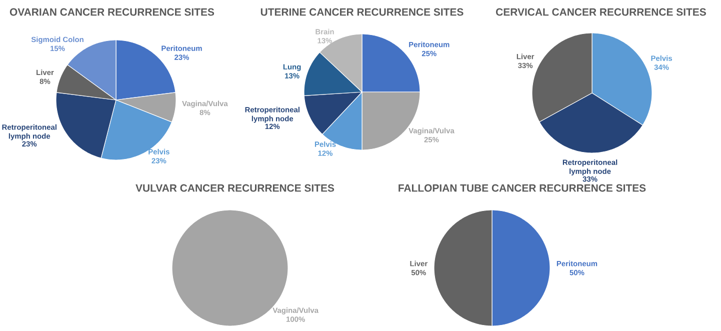  What do you see at coordinates (362, 12) in the screenshot?
I see `chart-title: UTERINE CANCER RECURRENCE SITES` at bounding box center [362, 12].